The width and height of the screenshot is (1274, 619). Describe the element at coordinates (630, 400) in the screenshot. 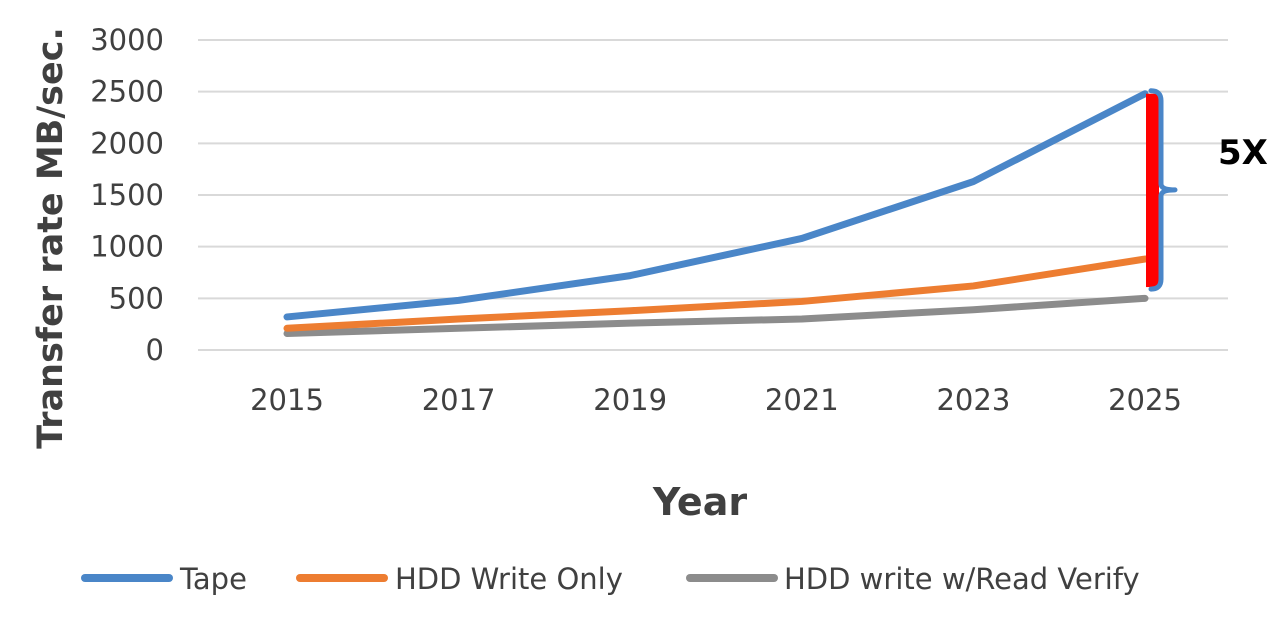

I see `x-tick-label: 2019` at that location.